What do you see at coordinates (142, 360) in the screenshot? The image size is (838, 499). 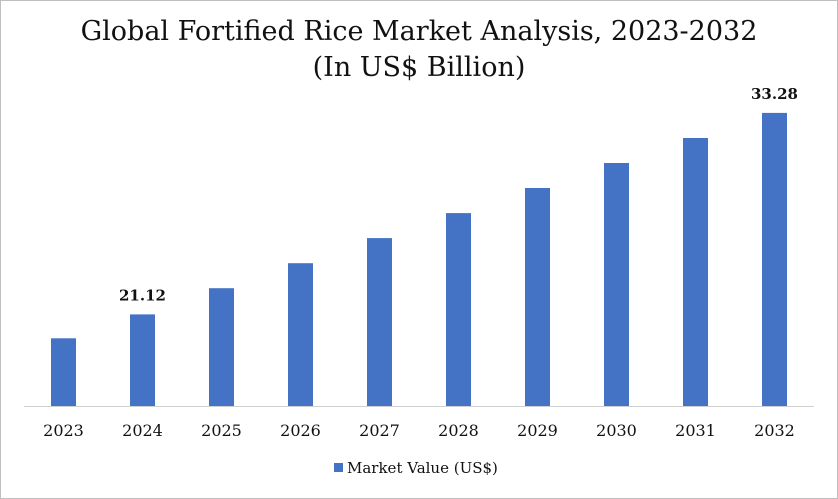 I see `bar-2024` at bounding box center [142, 360].